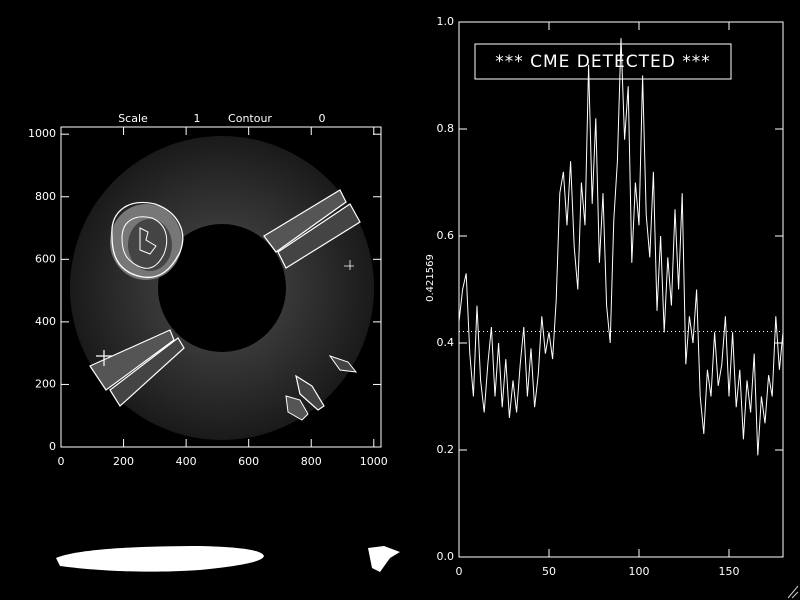 Image resolution: width=800 pixels, height=600 pixels. Describe the element at coordinates (446, 235) in the screenshot. I see `y-tick-label: 0.6` at that location.